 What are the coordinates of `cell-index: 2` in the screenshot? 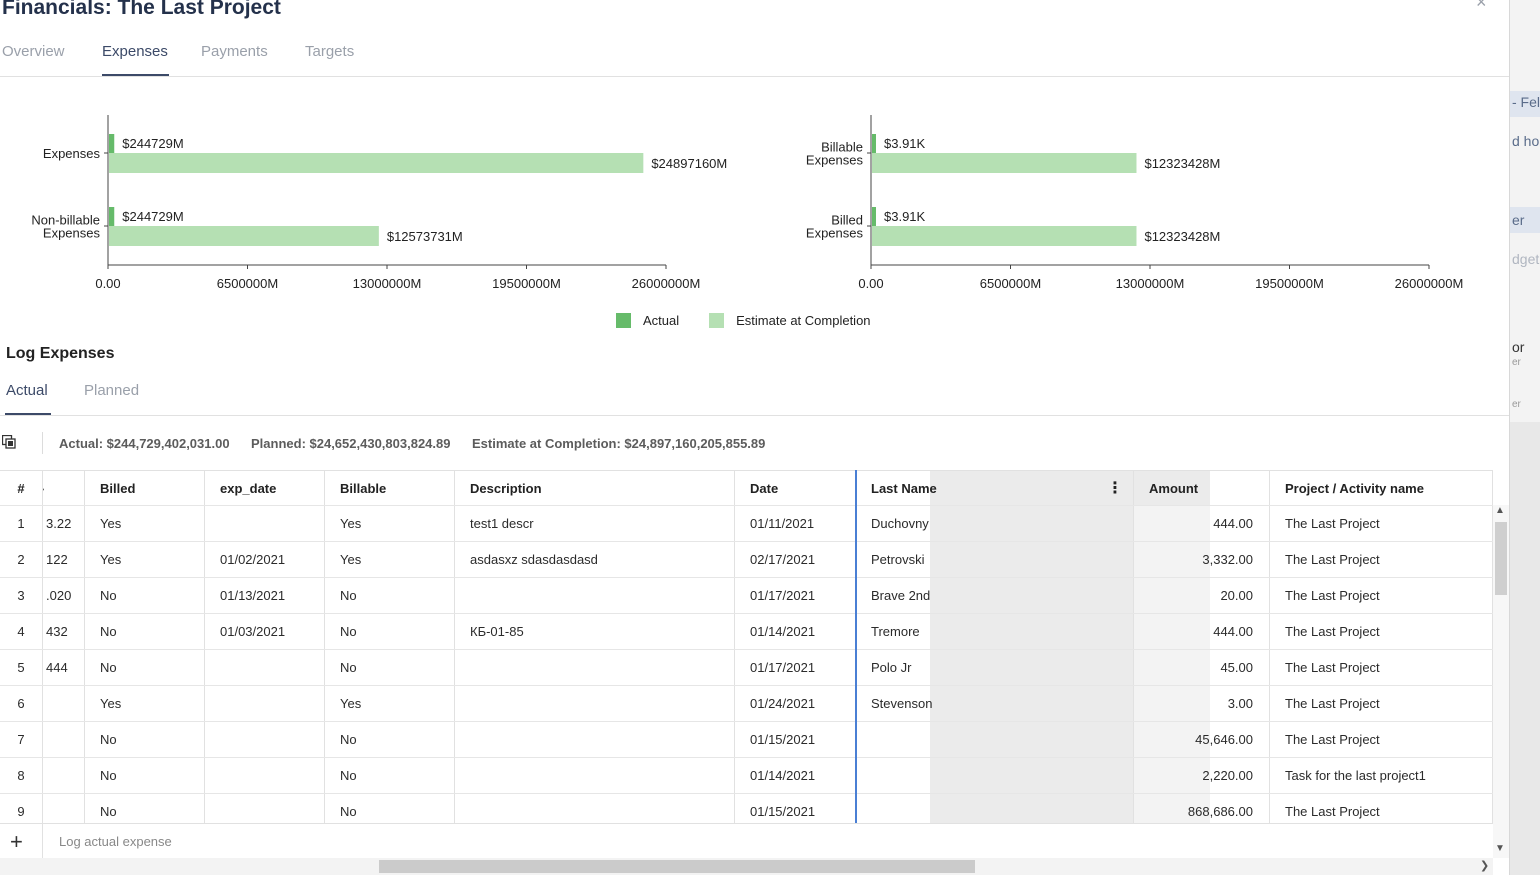 It's located at (21, 559).